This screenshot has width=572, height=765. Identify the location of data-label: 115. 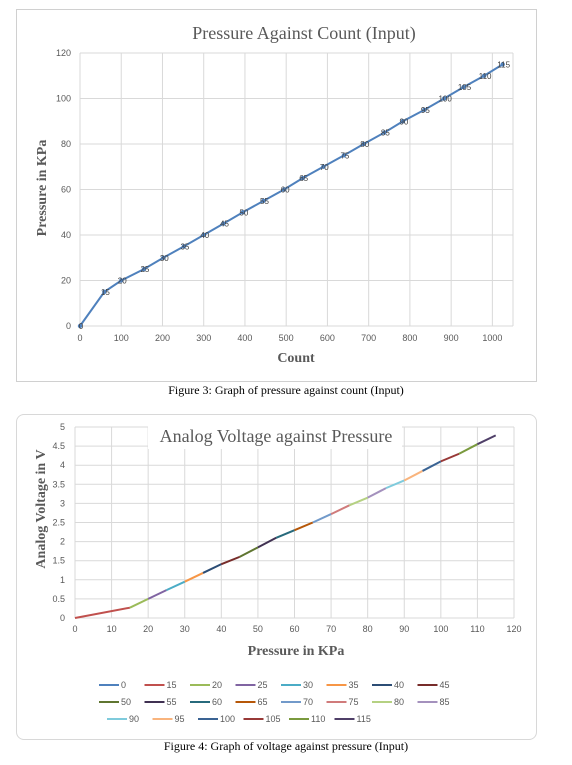
(503, 64).